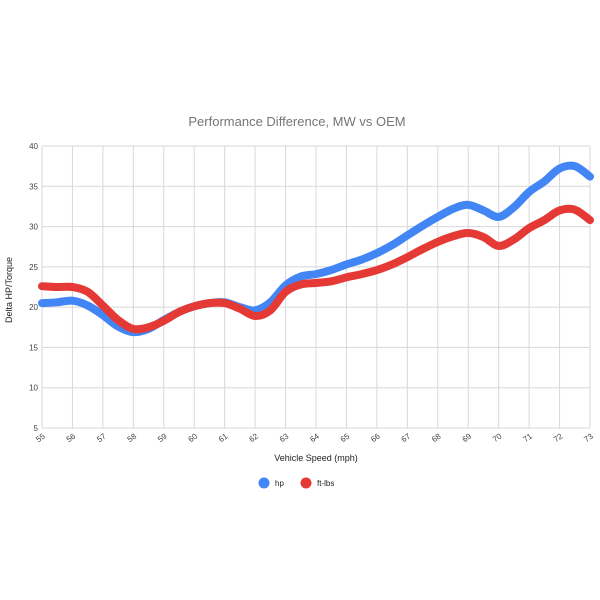  Describe the element at coordinates (223, 437) in the screenshot. I see `x-tick-label: 61` at that location.